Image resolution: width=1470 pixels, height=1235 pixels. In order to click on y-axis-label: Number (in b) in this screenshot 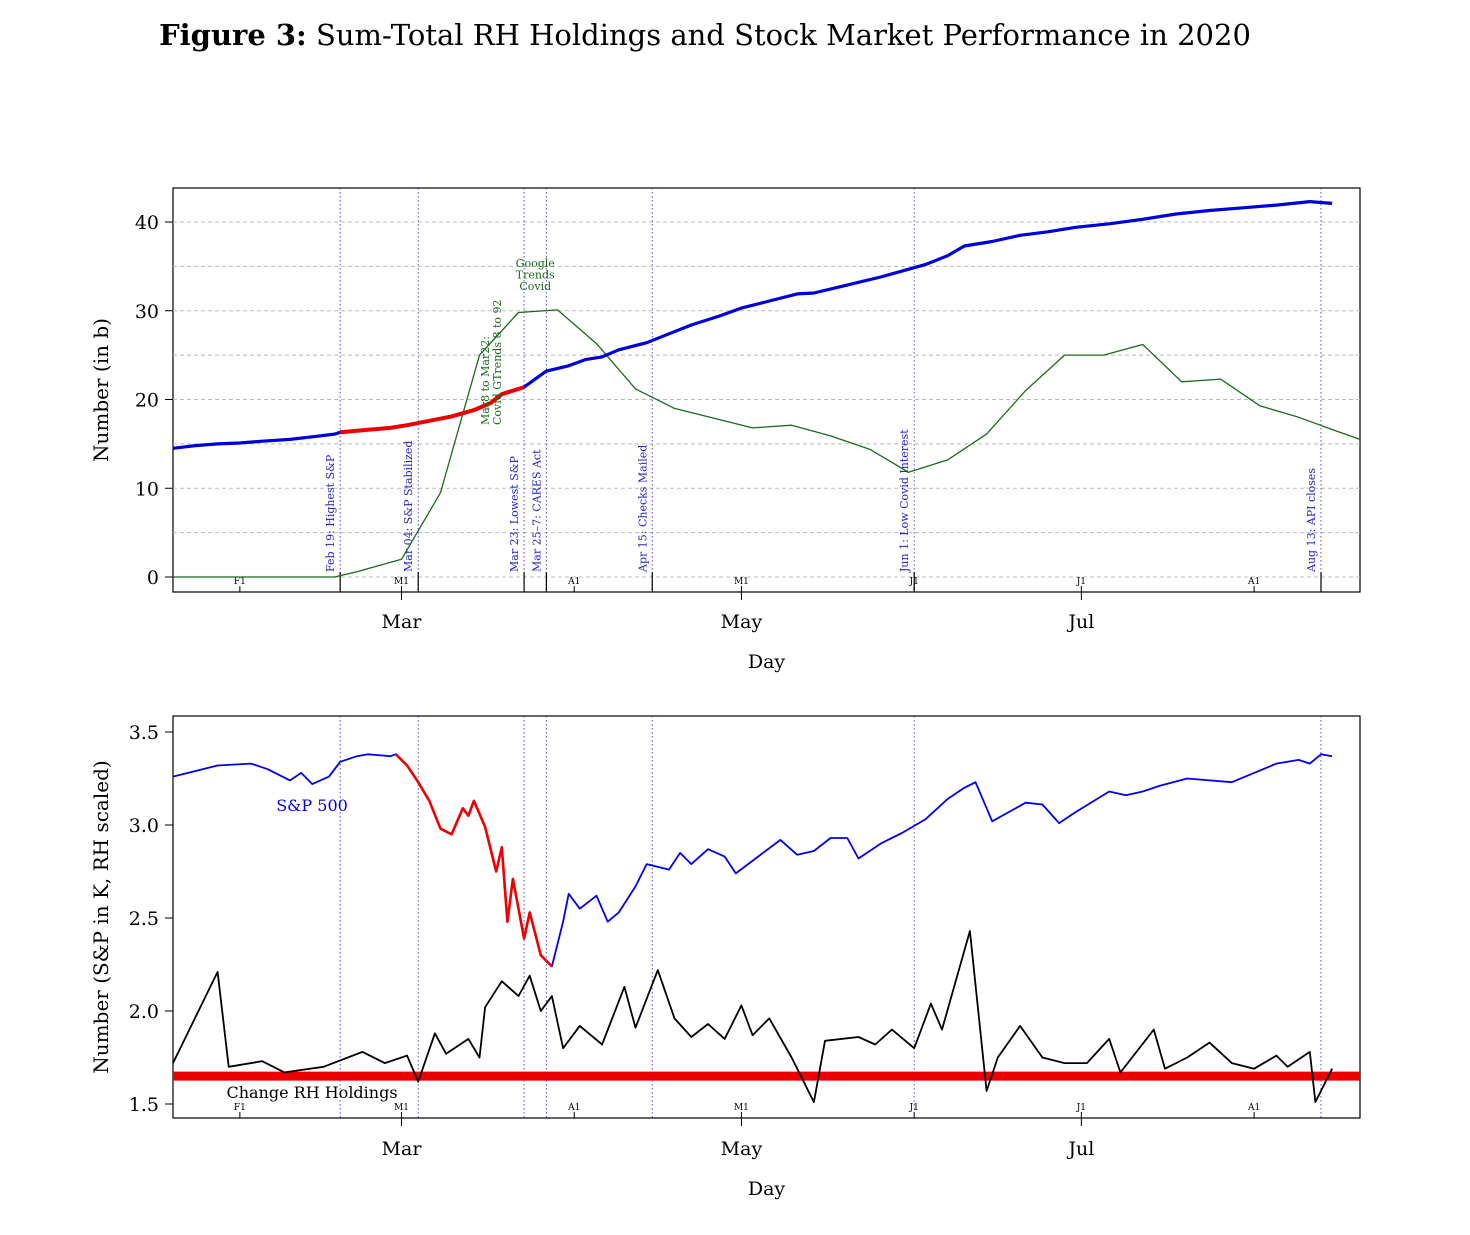, I will do `click(101, 390)`.